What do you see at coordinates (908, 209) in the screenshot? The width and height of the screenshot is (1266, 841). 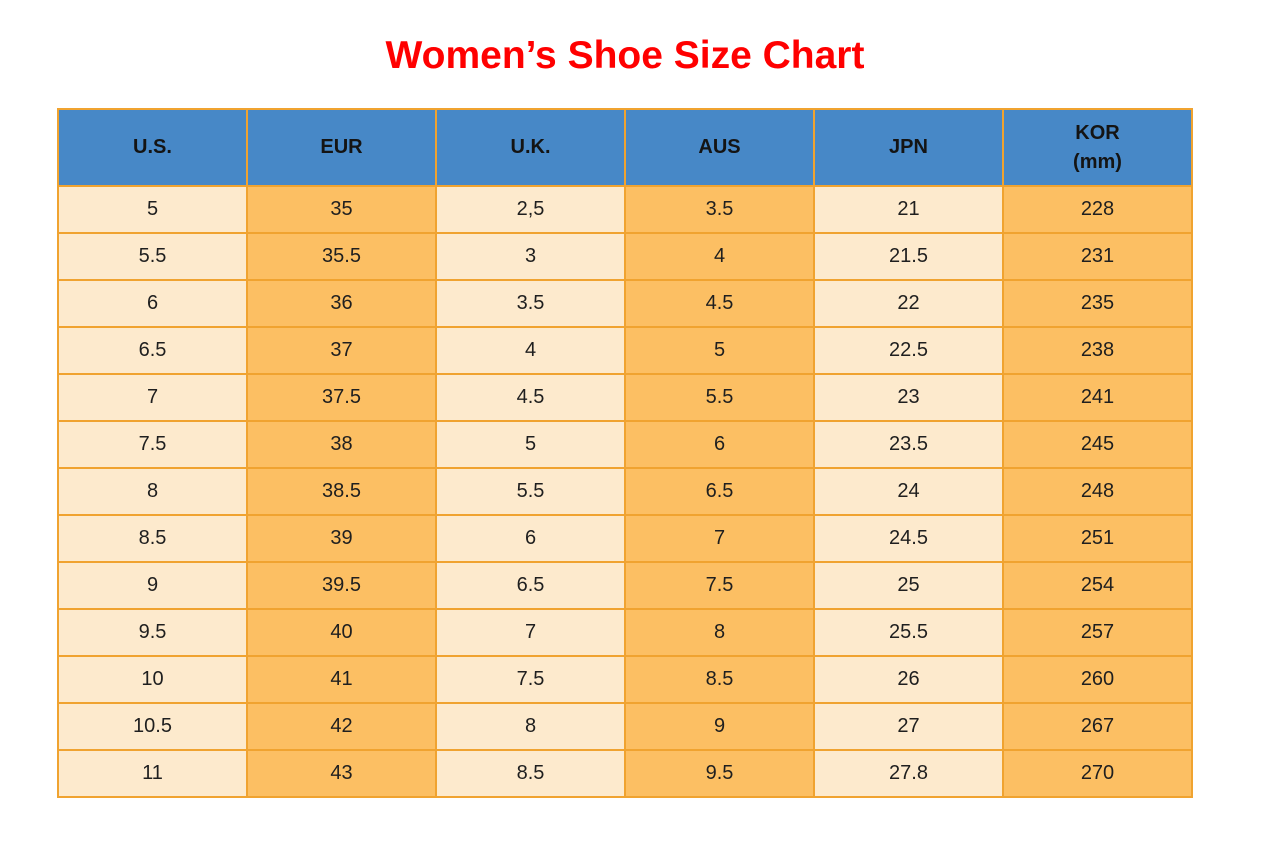 I see `table-cell-jpn: 21` at bounding box center [908, 209].